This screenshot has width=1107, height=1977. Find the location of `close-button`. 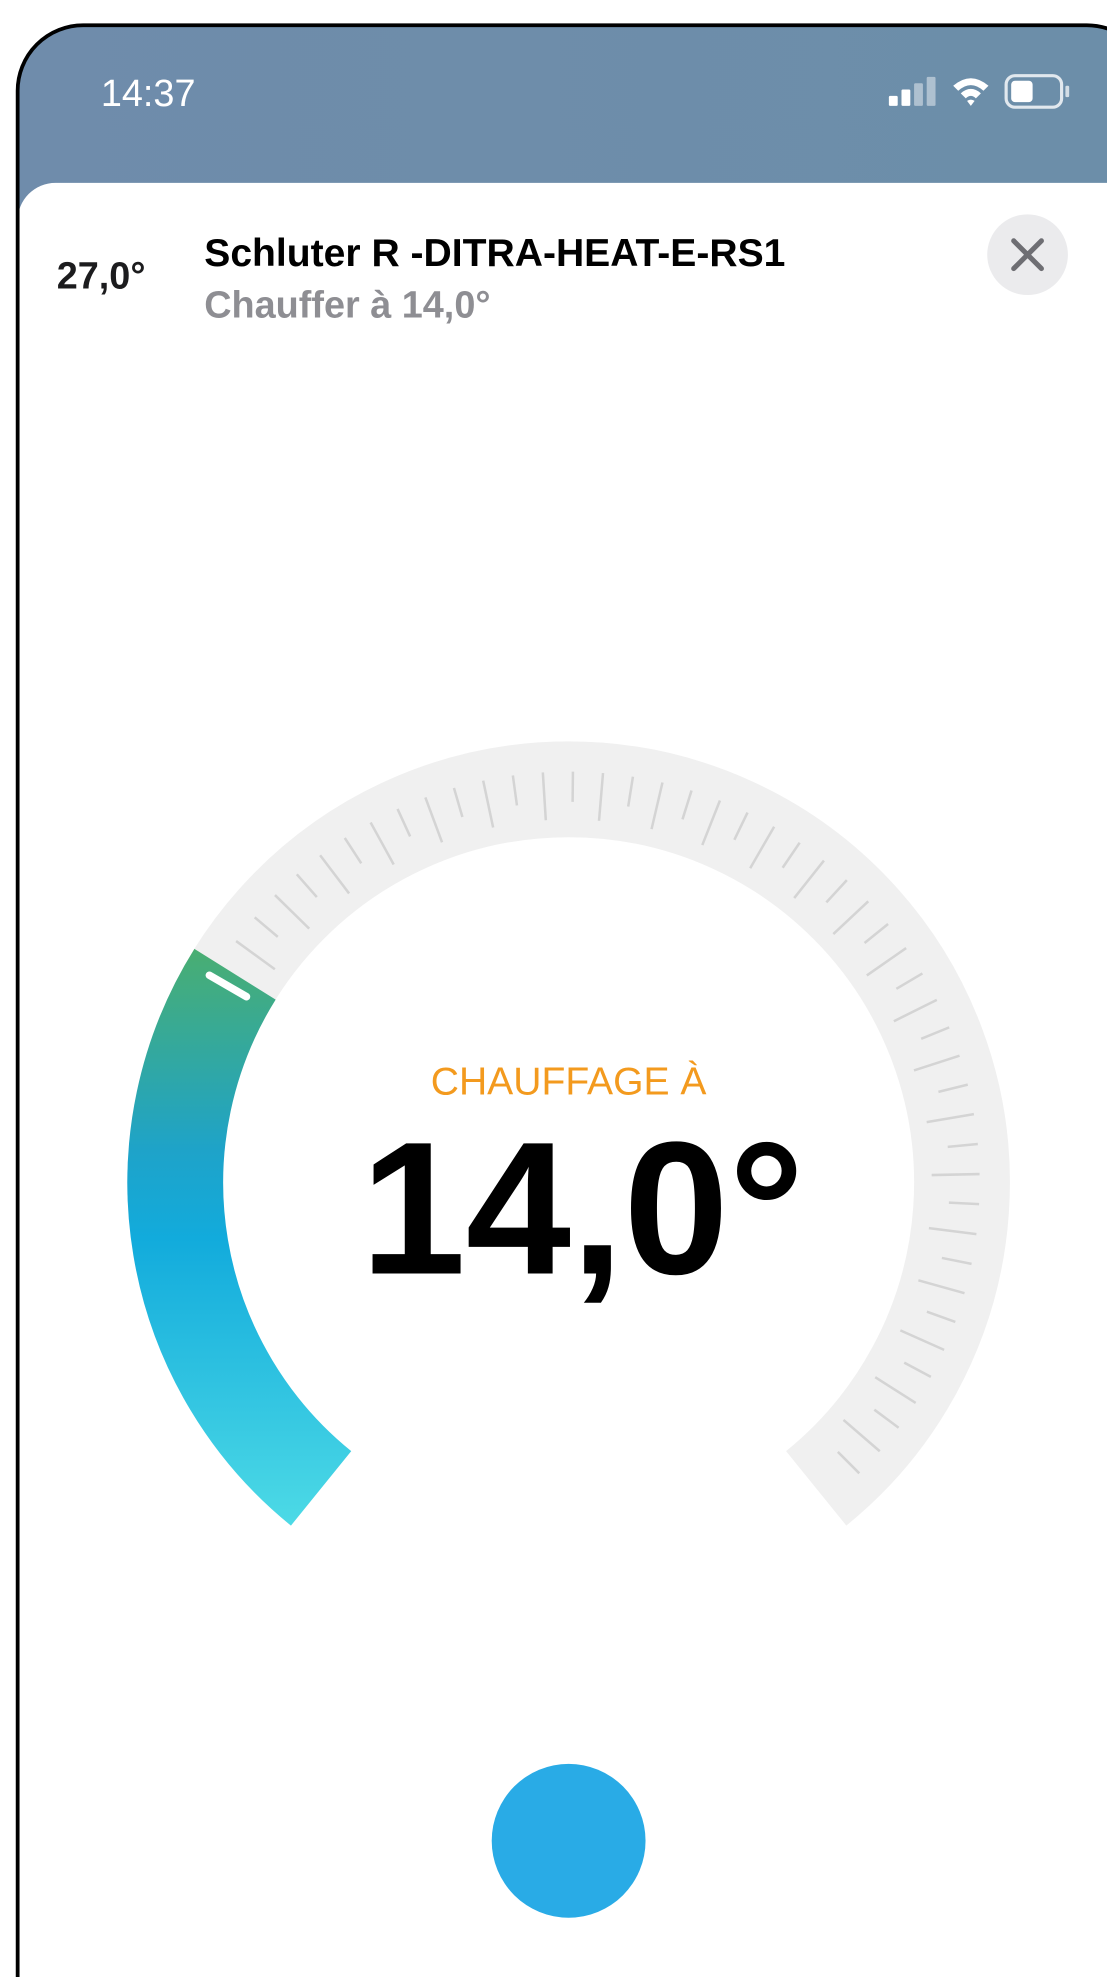

close-button is located at coordinates (1027, 255).